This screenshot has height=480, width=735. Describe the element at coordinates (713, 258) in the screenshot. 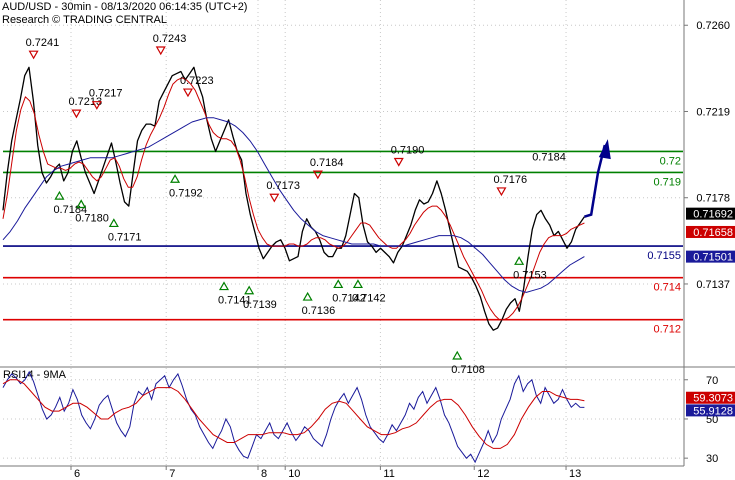

I see `price-badge-label: 0.71501` at that location.